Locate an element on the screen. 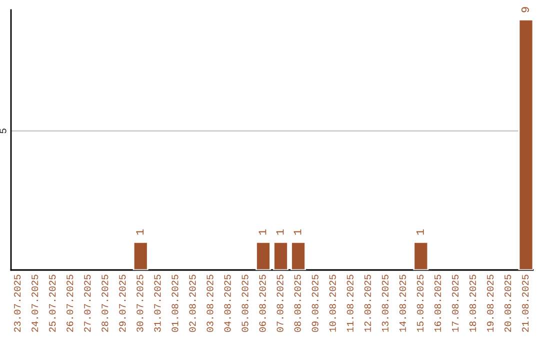 This screenshot has width=540, height=340. x-tick-label: 04.08.2025 is located at coordinates (227, 303).